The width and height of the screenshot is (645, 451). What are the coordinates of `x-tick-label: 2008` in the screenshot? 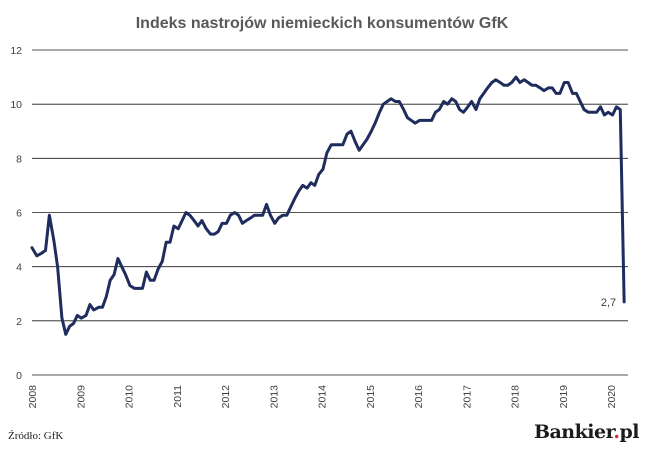 It's located at (33, 397).